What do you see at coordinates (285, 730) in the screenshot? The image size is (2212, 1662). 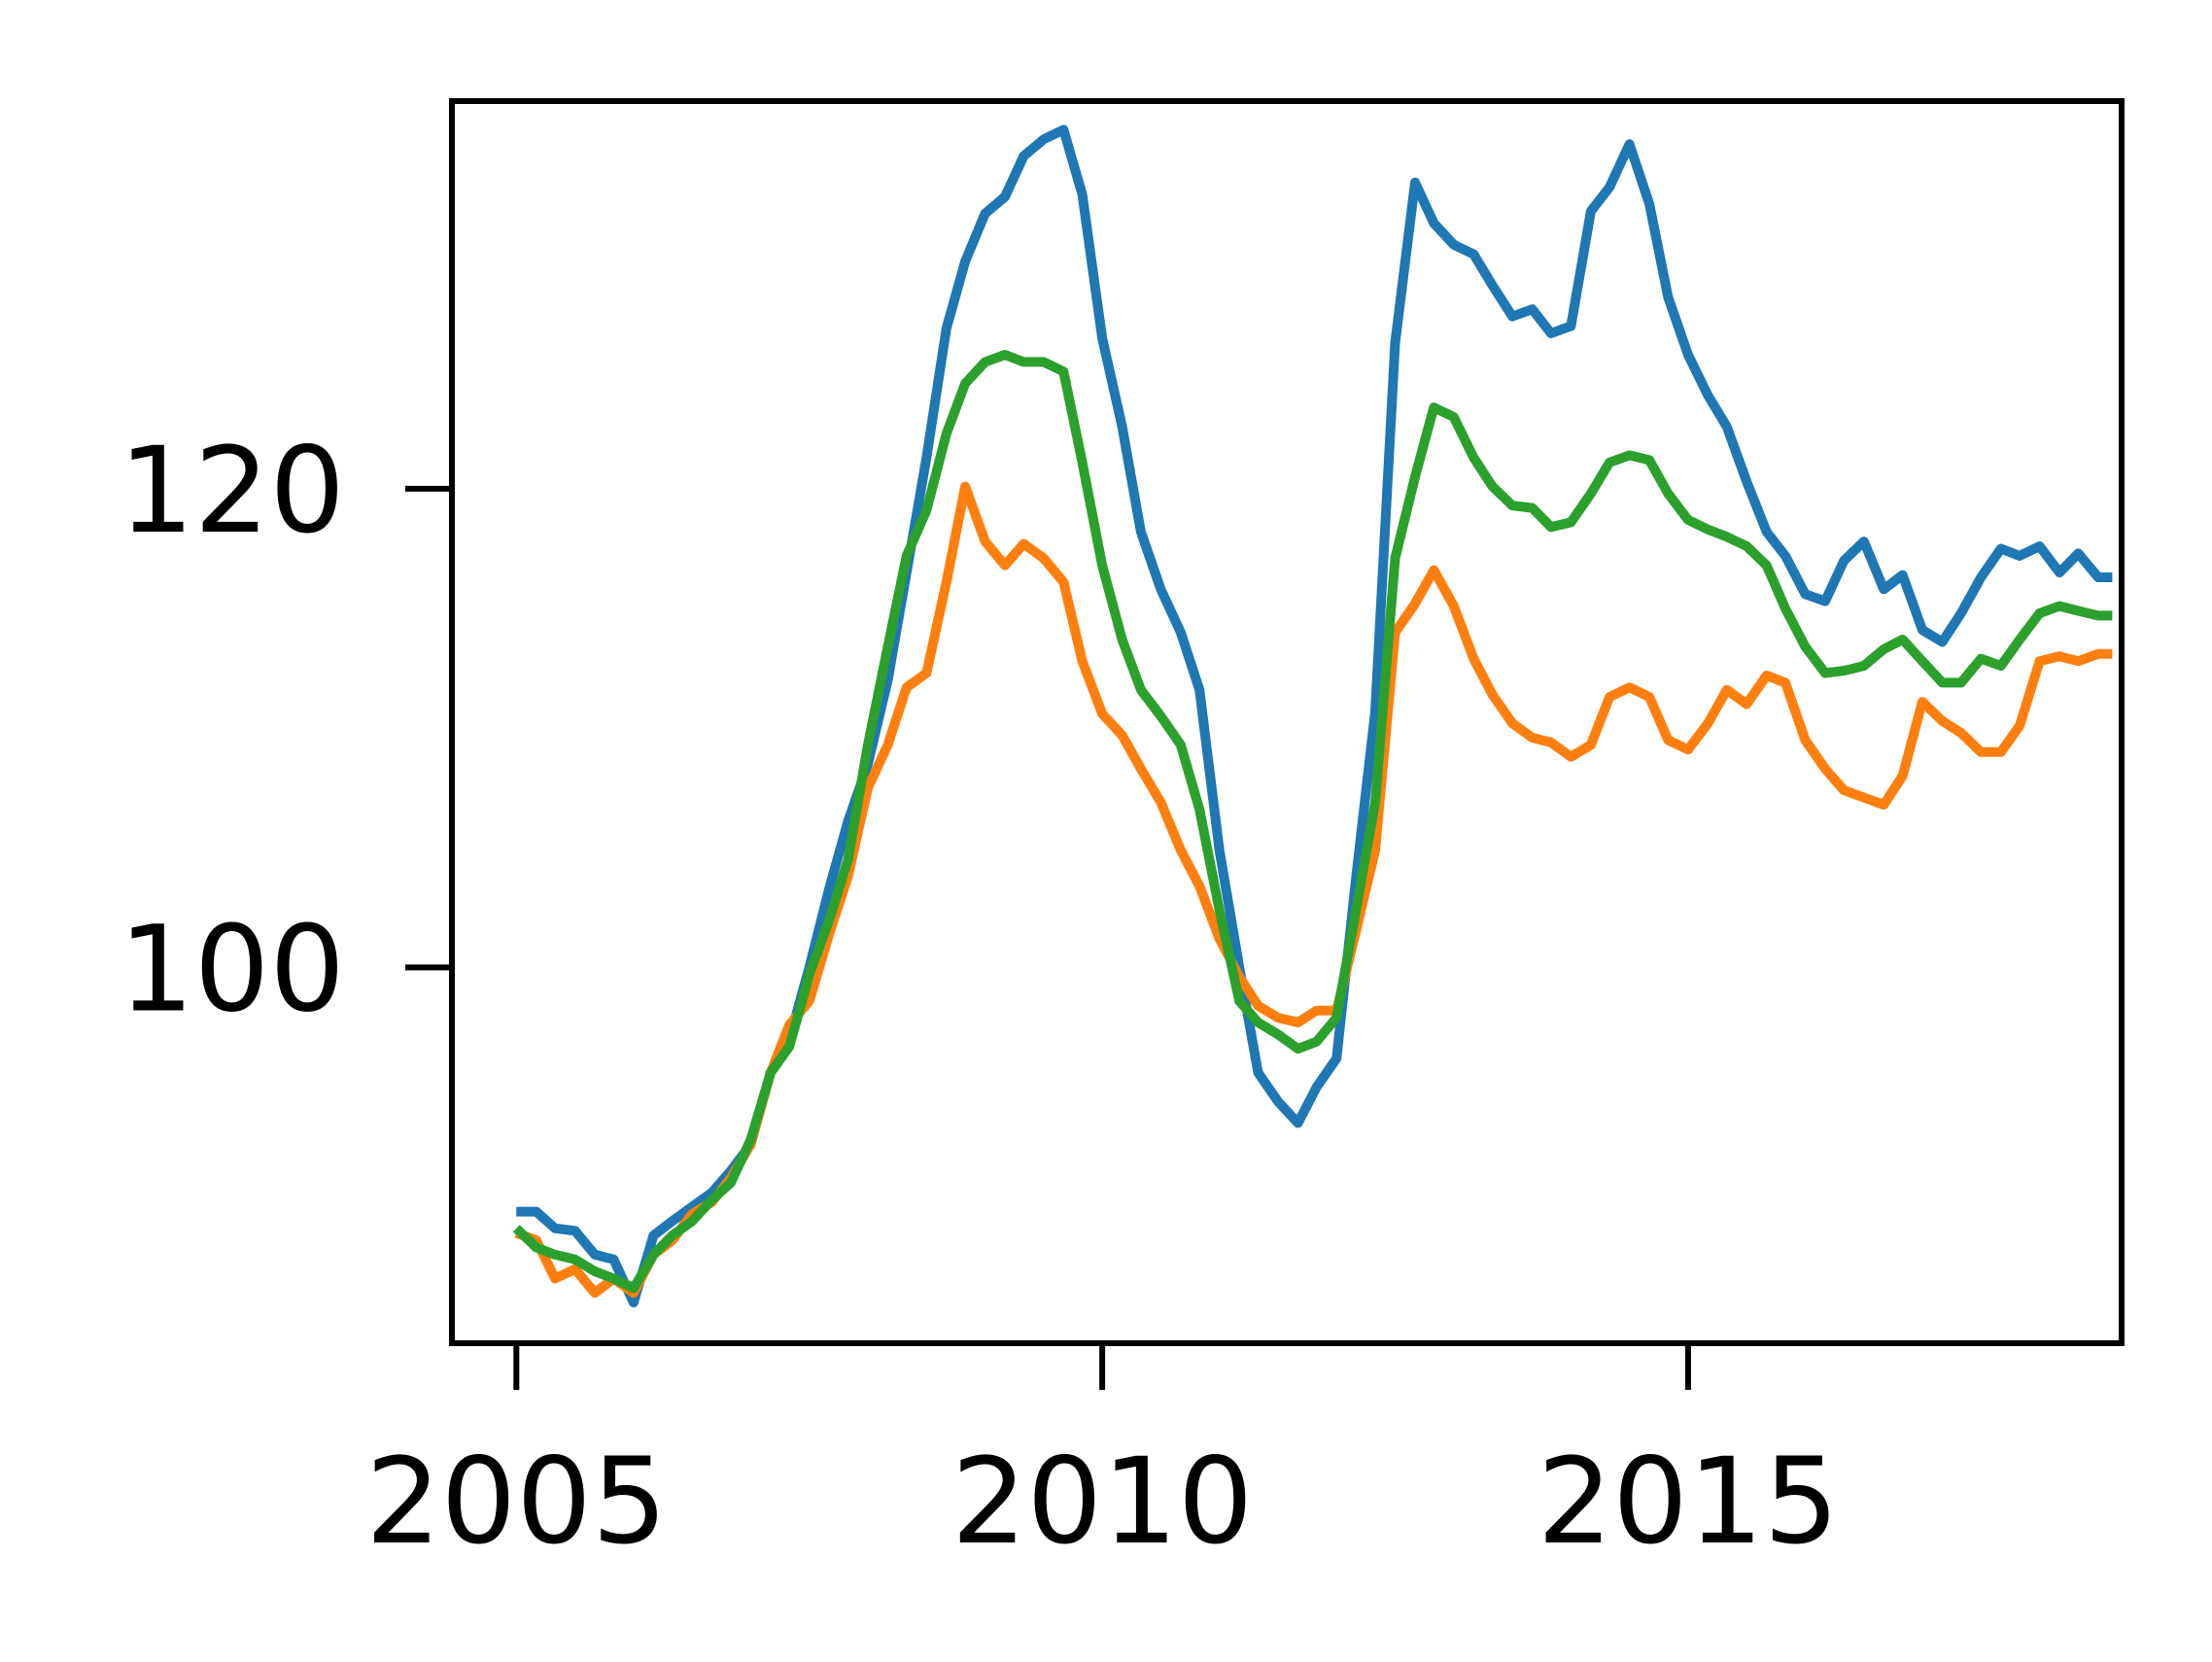 I see `y-axis: 100 120` at bounding box center [285, 730].